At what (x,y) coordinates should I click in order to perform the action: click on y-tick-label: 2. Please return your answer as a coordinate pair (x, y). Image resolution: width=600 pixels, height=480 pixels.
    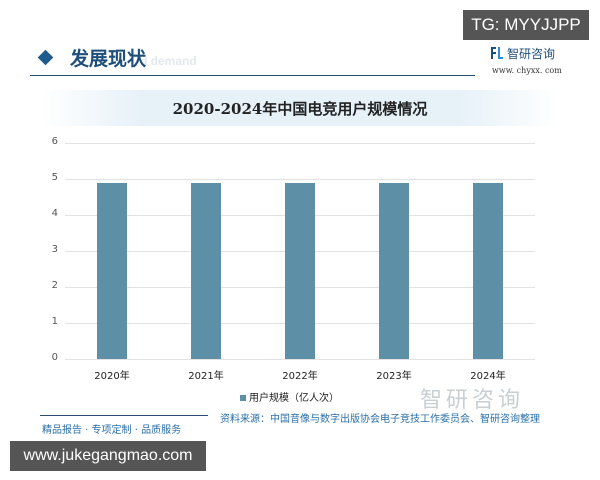
    Looking at the image, I should click on (54, 285).